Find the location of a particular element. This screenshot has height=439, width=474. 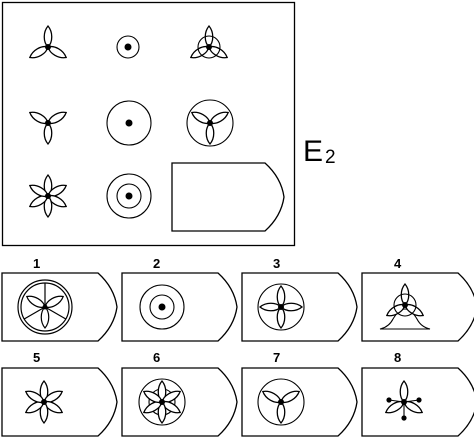

option-8-number: 8 is located at coordinates (397, 357).